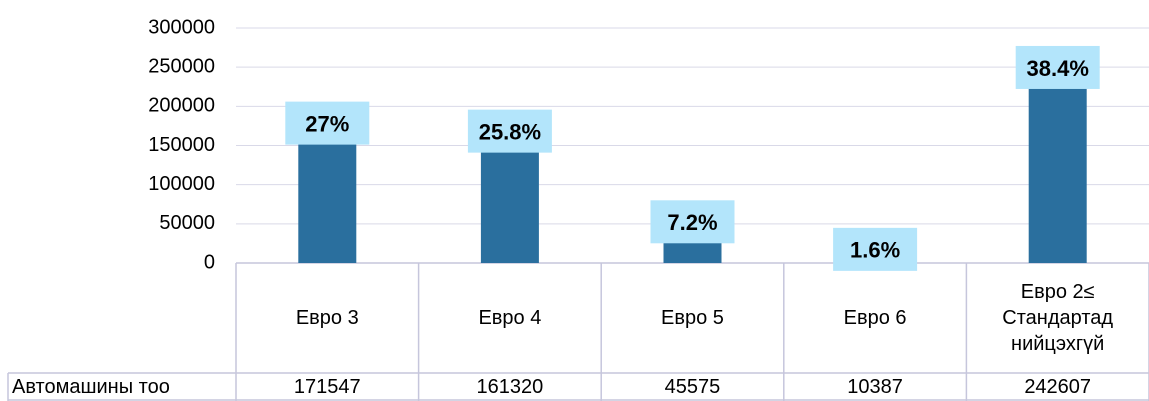 The height and width of the screenshot is (401, 1149). I want to click on category-label: Евро 4, so click(510, 318).